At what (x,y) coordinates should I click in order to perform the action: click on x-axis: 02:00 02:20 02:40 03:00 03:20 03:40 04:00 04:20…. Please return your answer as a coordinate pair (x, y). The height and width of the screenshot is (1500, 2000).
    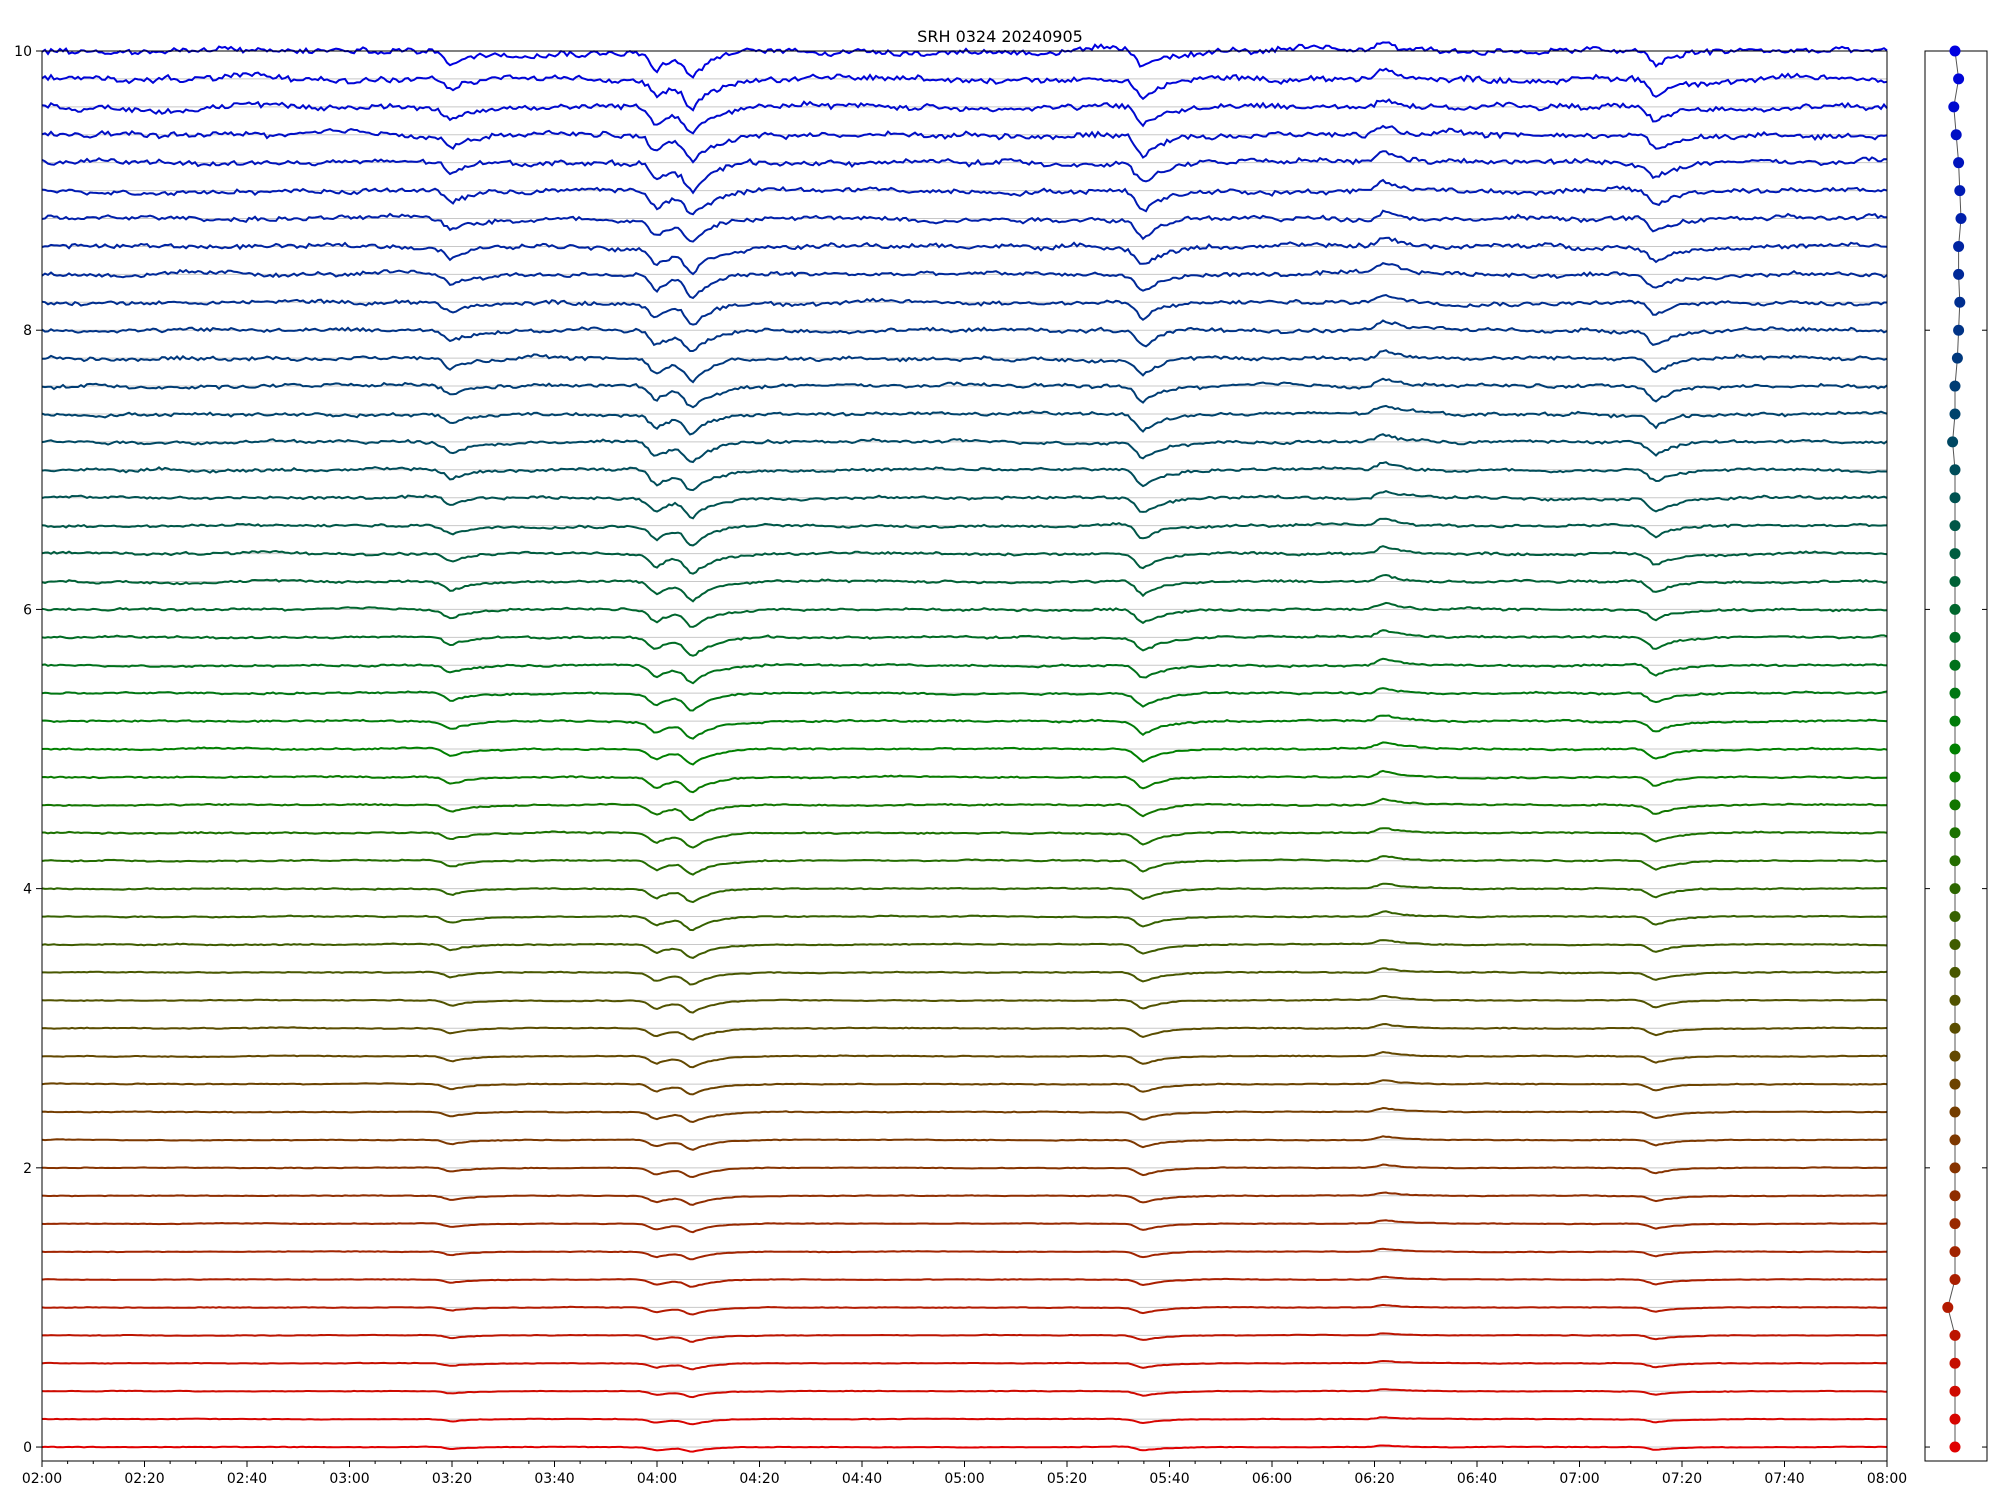
    Looking at the image, I should click on (964, 1474).